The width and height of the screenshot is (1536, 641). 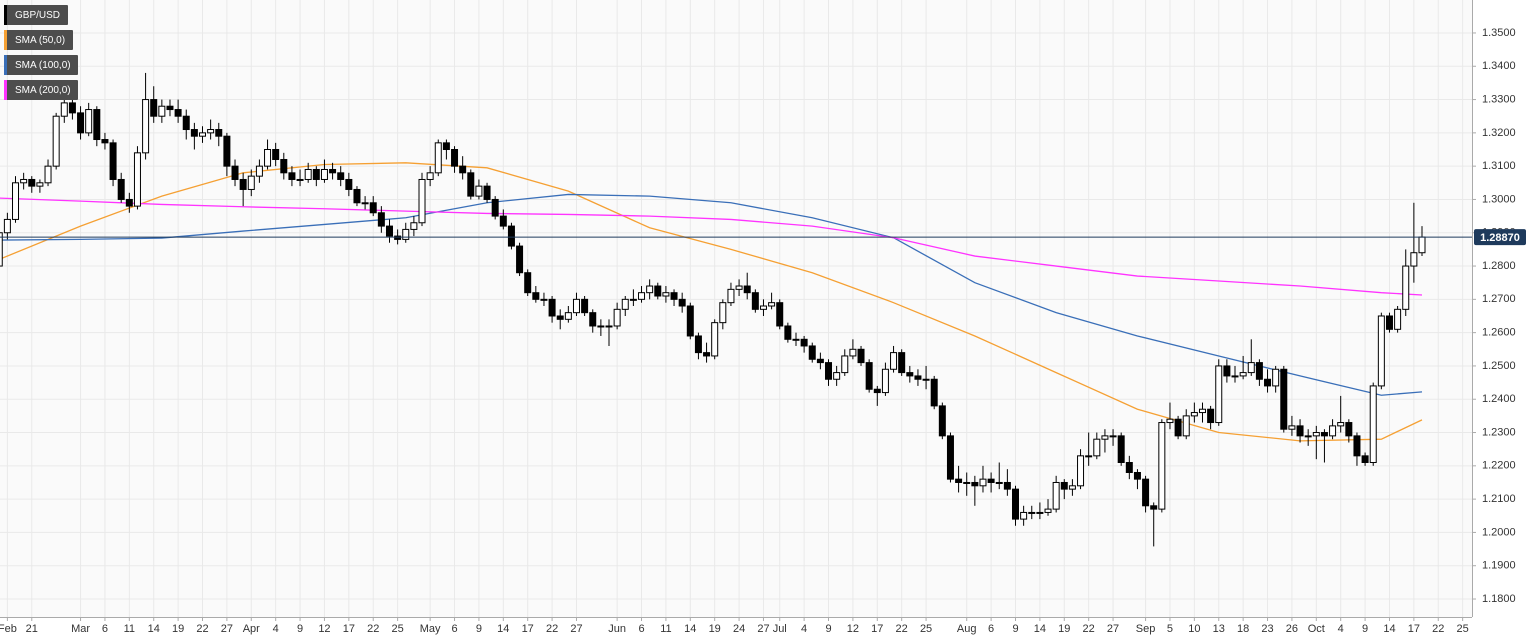 What do you see at coordinates (877, 629) in the screenshot?
I see `x-tick-label: 17` at bounding box center [877, 629].